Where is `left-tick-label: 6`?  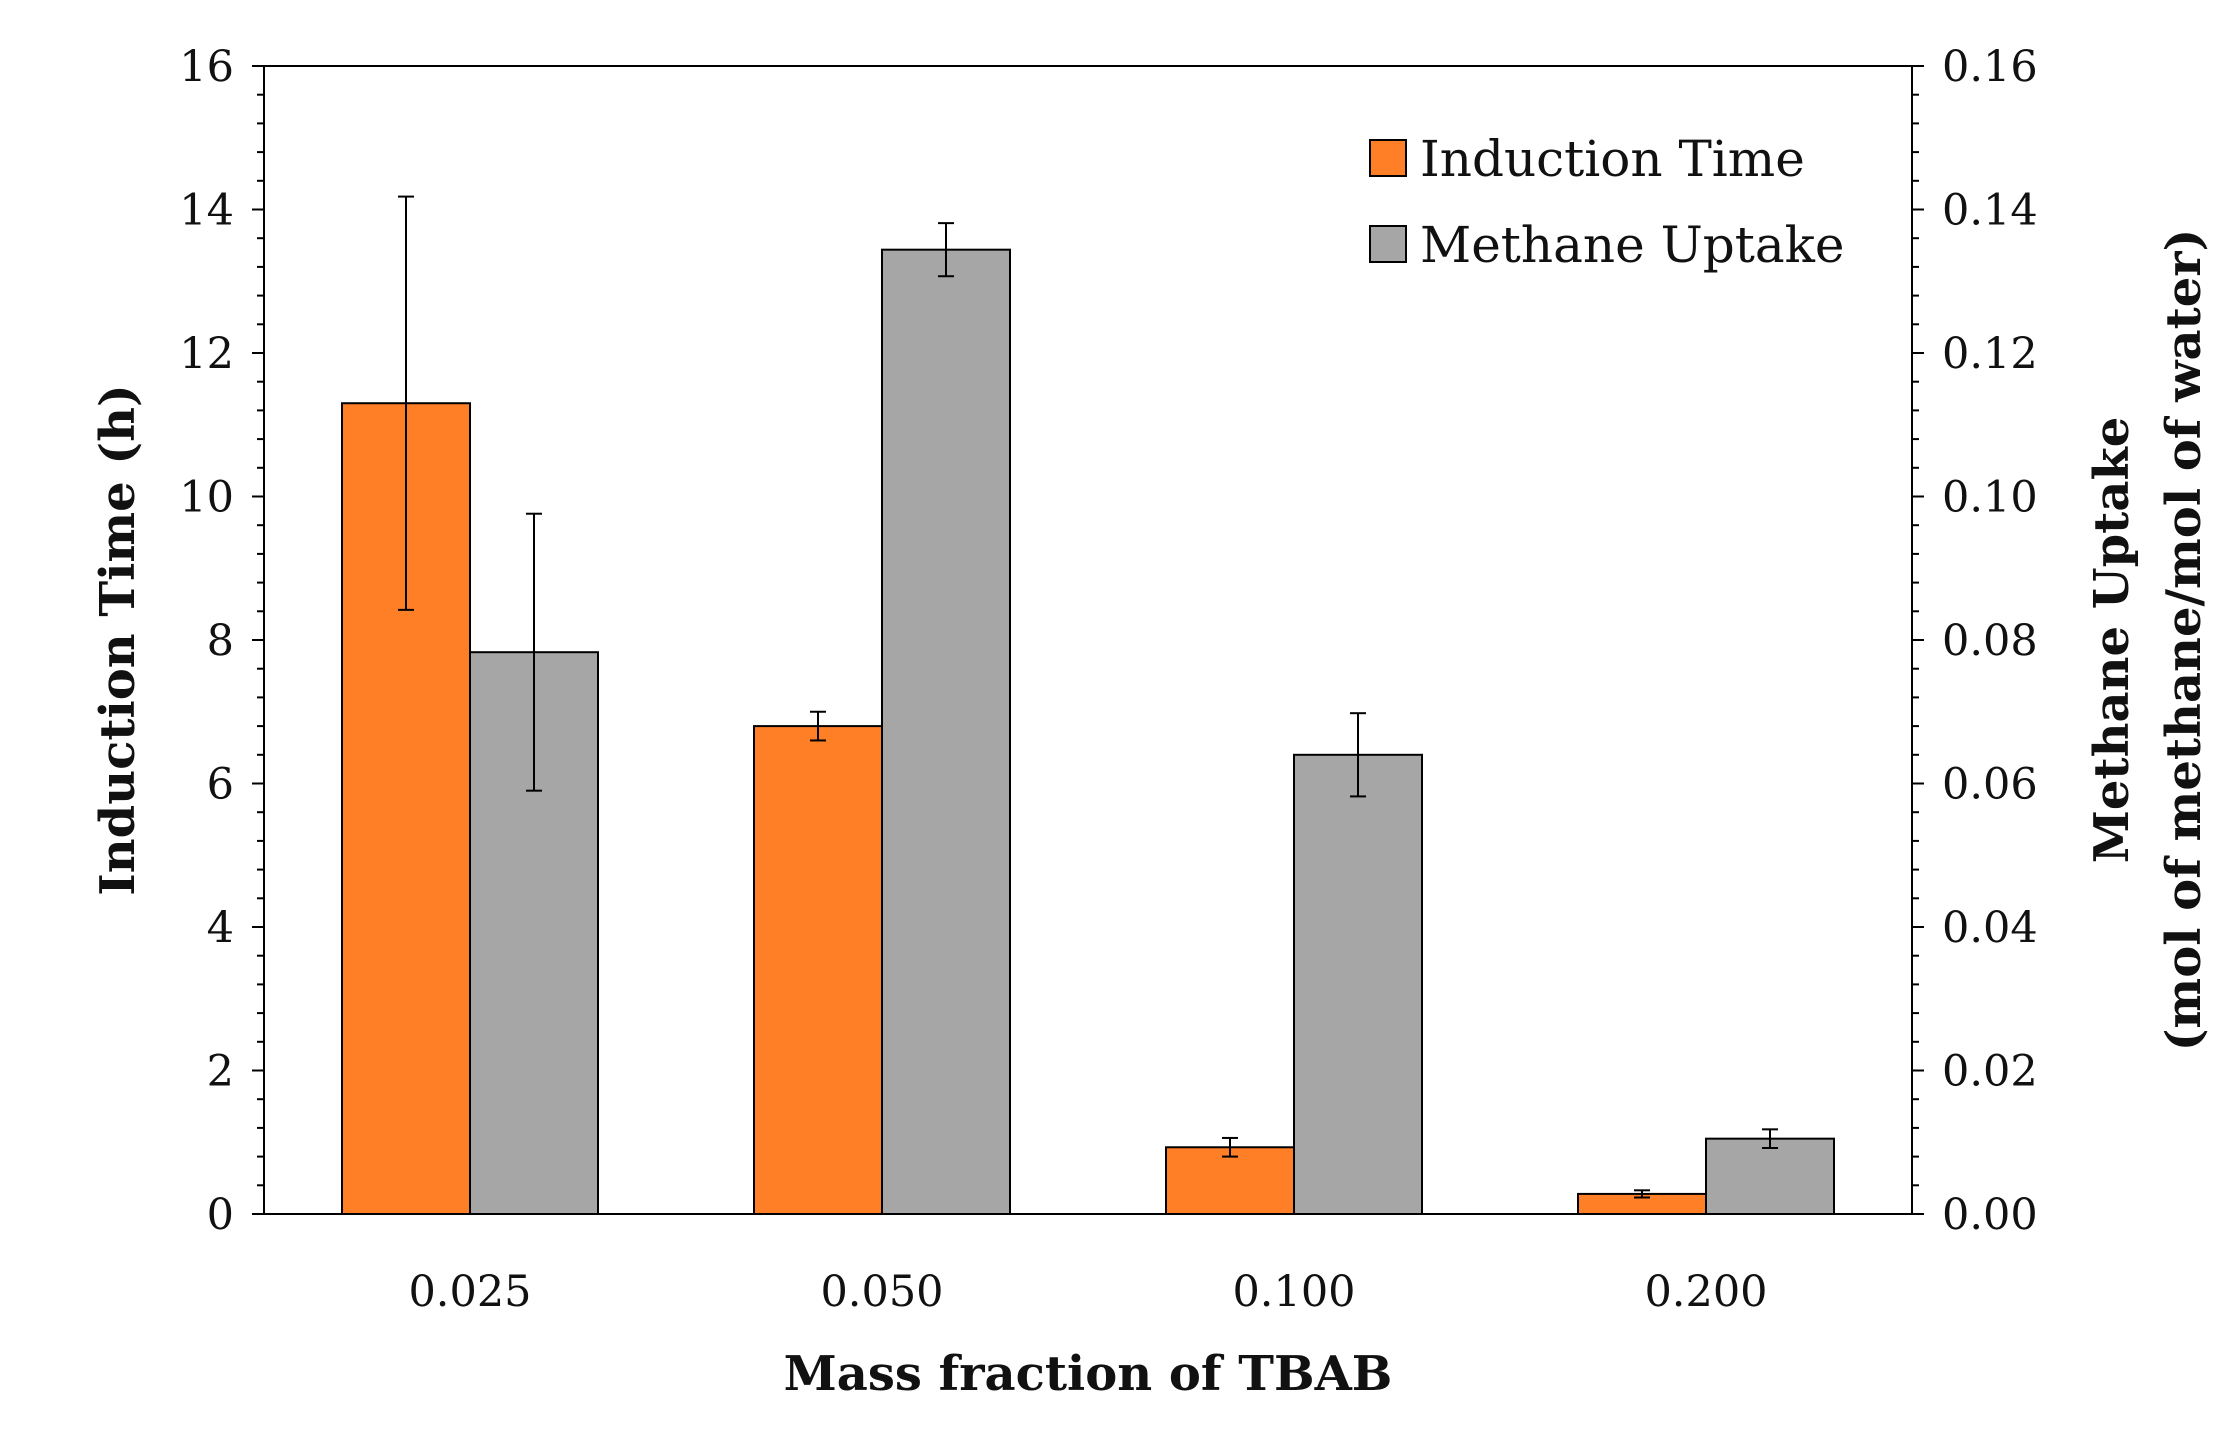
left-tick-label: 6 is located at coordinates (220, 785).